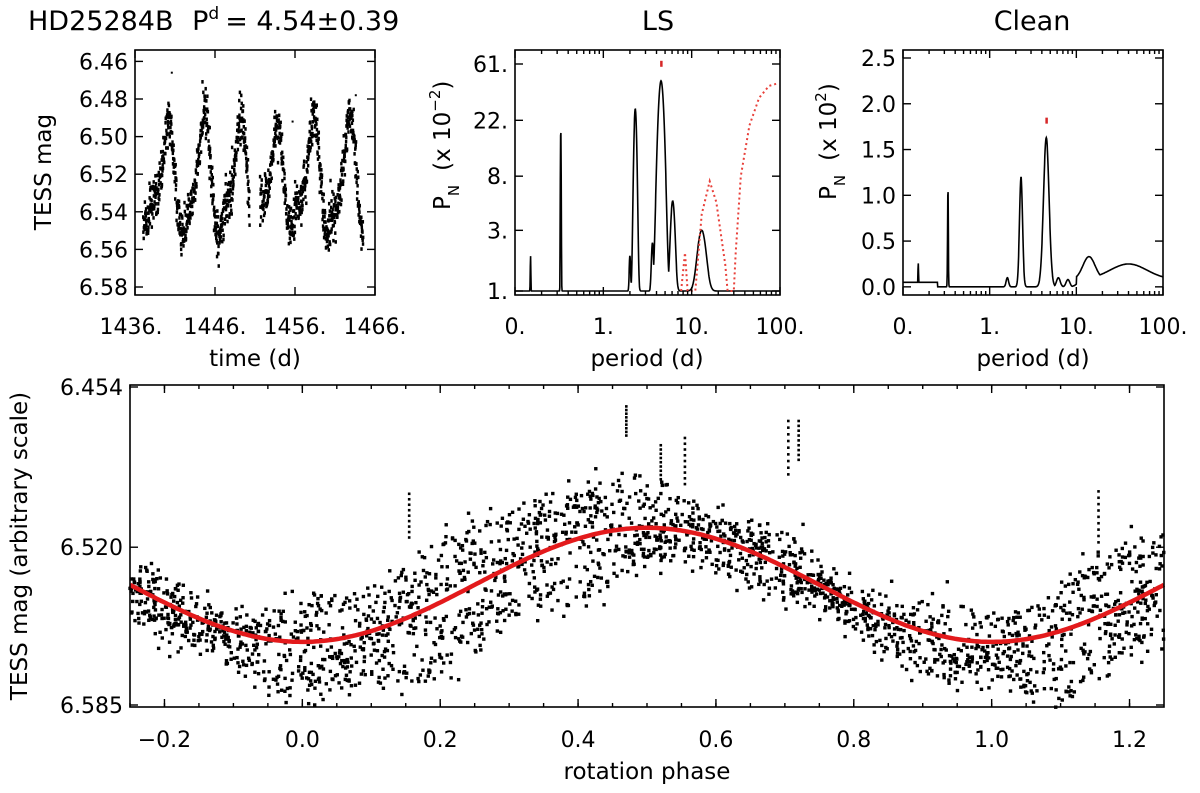 This screenshot has height=793, width=1200. What do you see at coordinates (798, 445) in the screenshot?
I see `phased-outlier` at bounding box center [798, 445].